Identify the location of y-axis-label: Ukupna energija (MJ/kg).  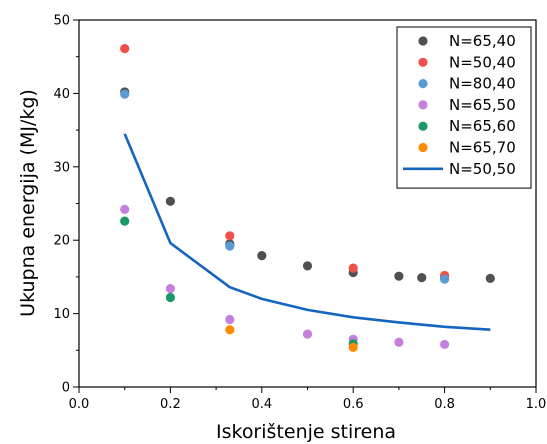
(28, 203).